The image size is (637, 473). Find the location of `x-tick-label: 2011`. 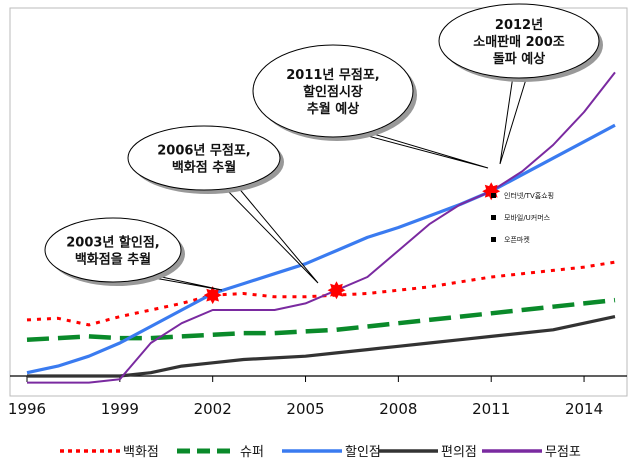

x-tick-label: 2011 is located at coordinates (491, 409).